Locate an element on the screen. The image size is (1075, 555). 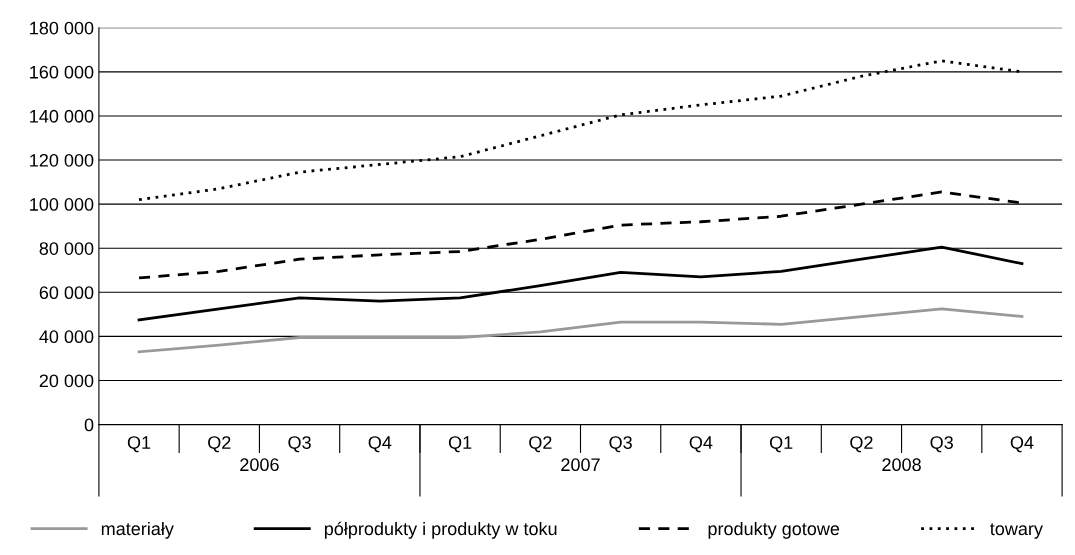
text: 2007 is located at coordinates (580, 465).